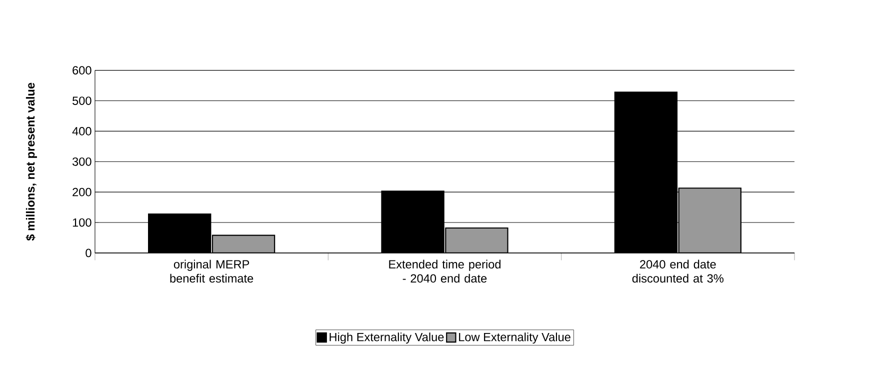 The image size is (870, 392). Describe the element at coordinates (514, 338) in the screenshot. I see `legend-label: Low Externality Value` at that location.